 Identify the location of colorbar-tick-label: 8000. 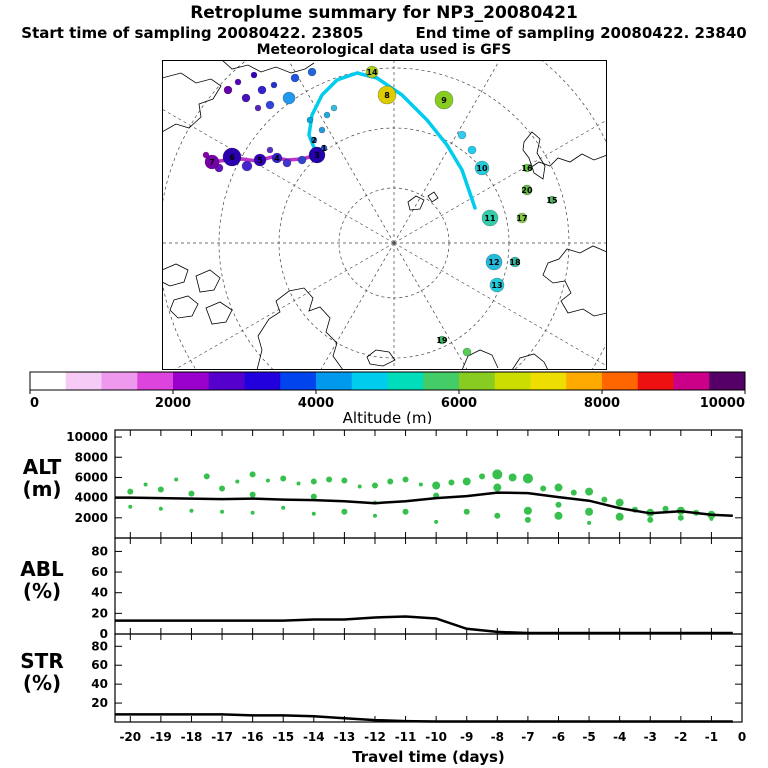
(602, 403).